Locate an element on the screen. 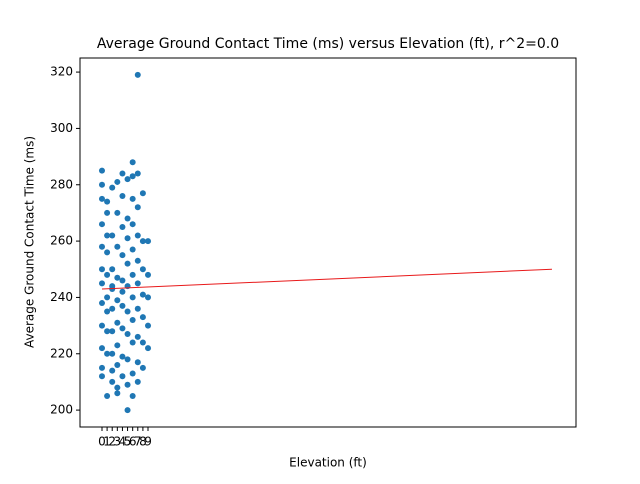 The image size is (640, 484). x-tick-label: 4 is located at coordinates (123, 442).